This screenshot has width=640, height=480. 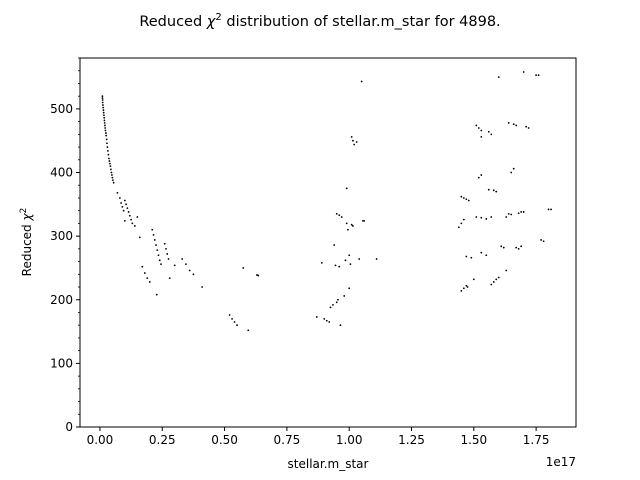 I want to click on ylabel-chi-power: 2, so click(x=24, y=211).